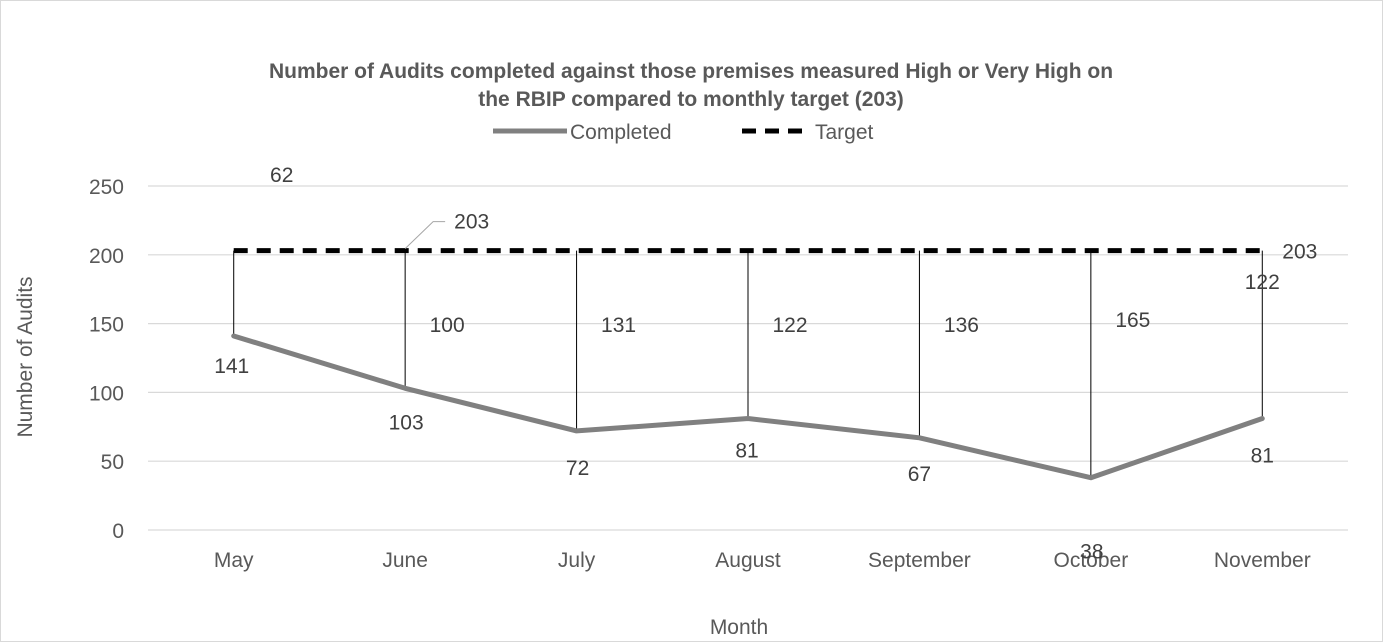 This screenshot has width=1383, height=642. What do you see at coordinates (106, 359) in the screenshot?
I see `y-axis-tick-labels: 0 50 100 150 200 250` at bounding box center [106, 359].